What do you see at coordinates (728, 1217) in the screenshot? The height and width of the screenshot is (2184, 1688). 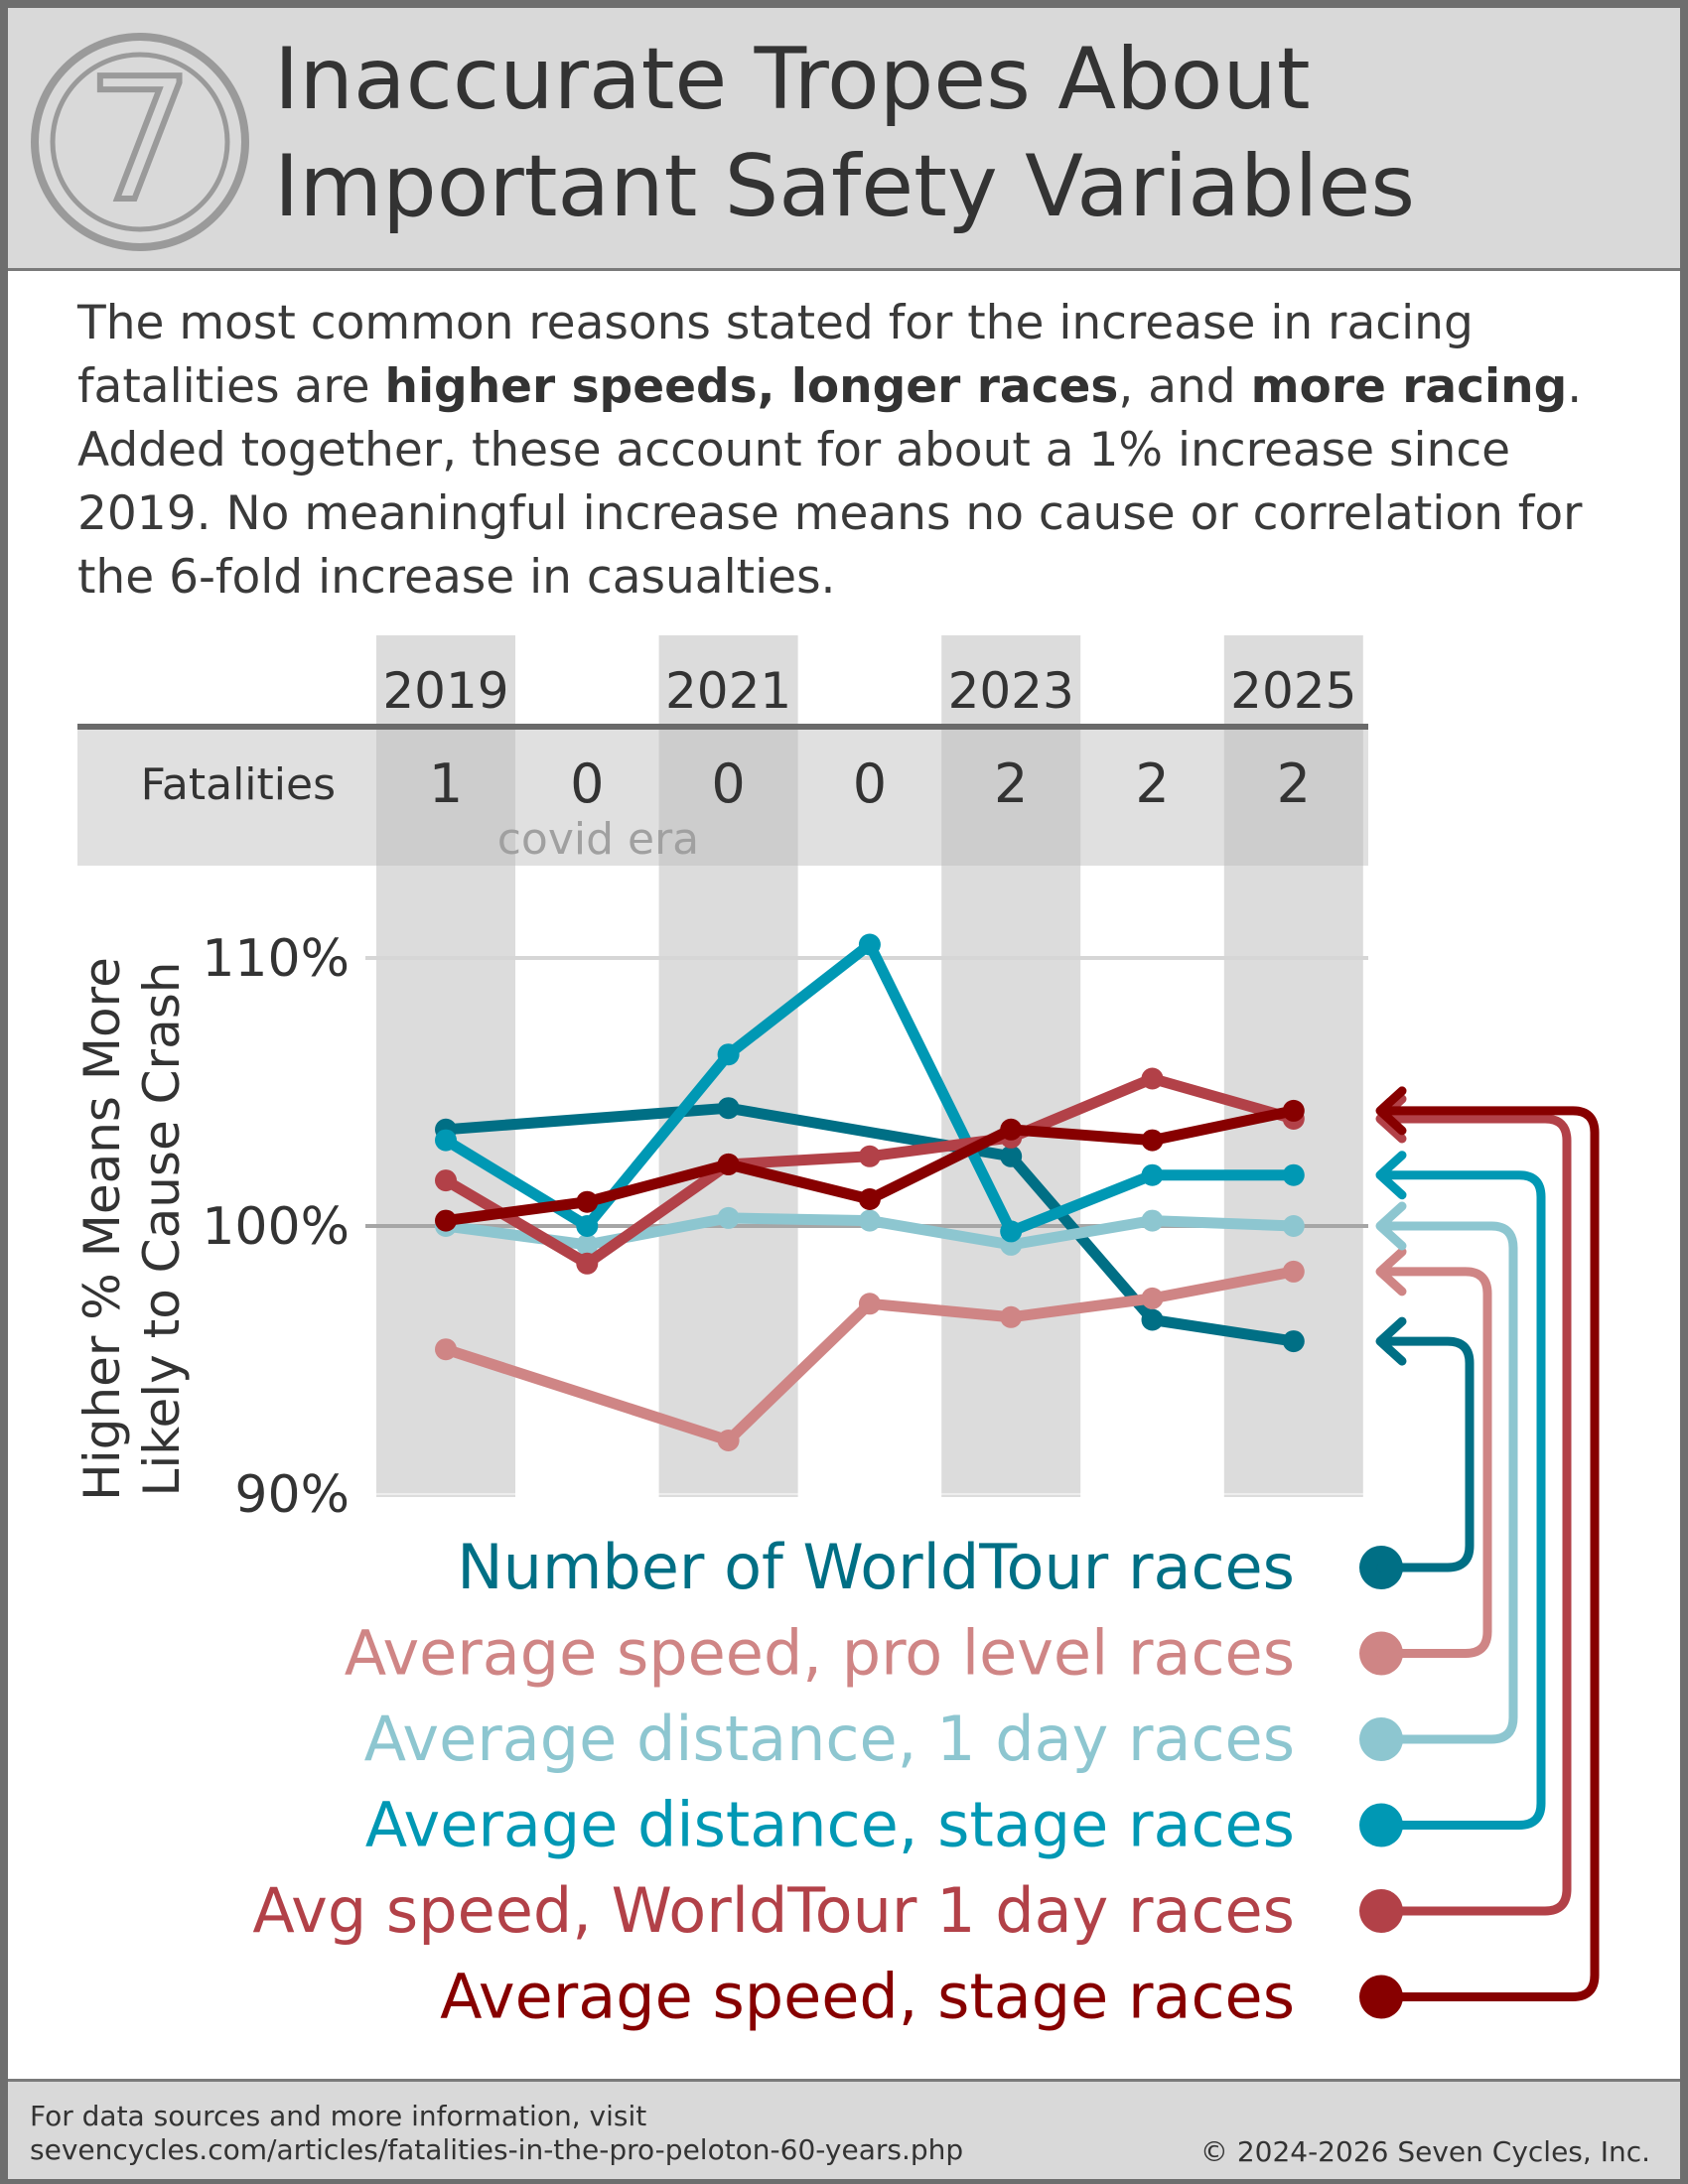 I see `data-point-3-2021` at bounding box center [728, 1217].